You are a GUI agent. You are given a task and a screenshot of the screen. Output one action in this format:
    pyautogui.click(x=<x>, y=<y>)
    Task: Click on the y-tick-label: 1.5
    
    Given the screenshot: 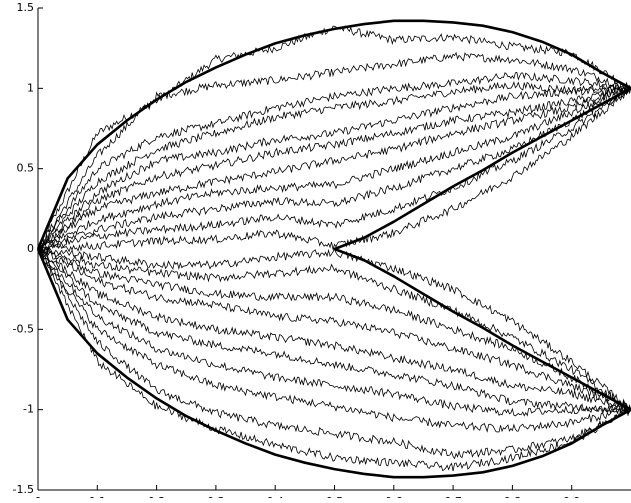 What is the action you would take?
    pyautogui.click(x=26, y=7)
    